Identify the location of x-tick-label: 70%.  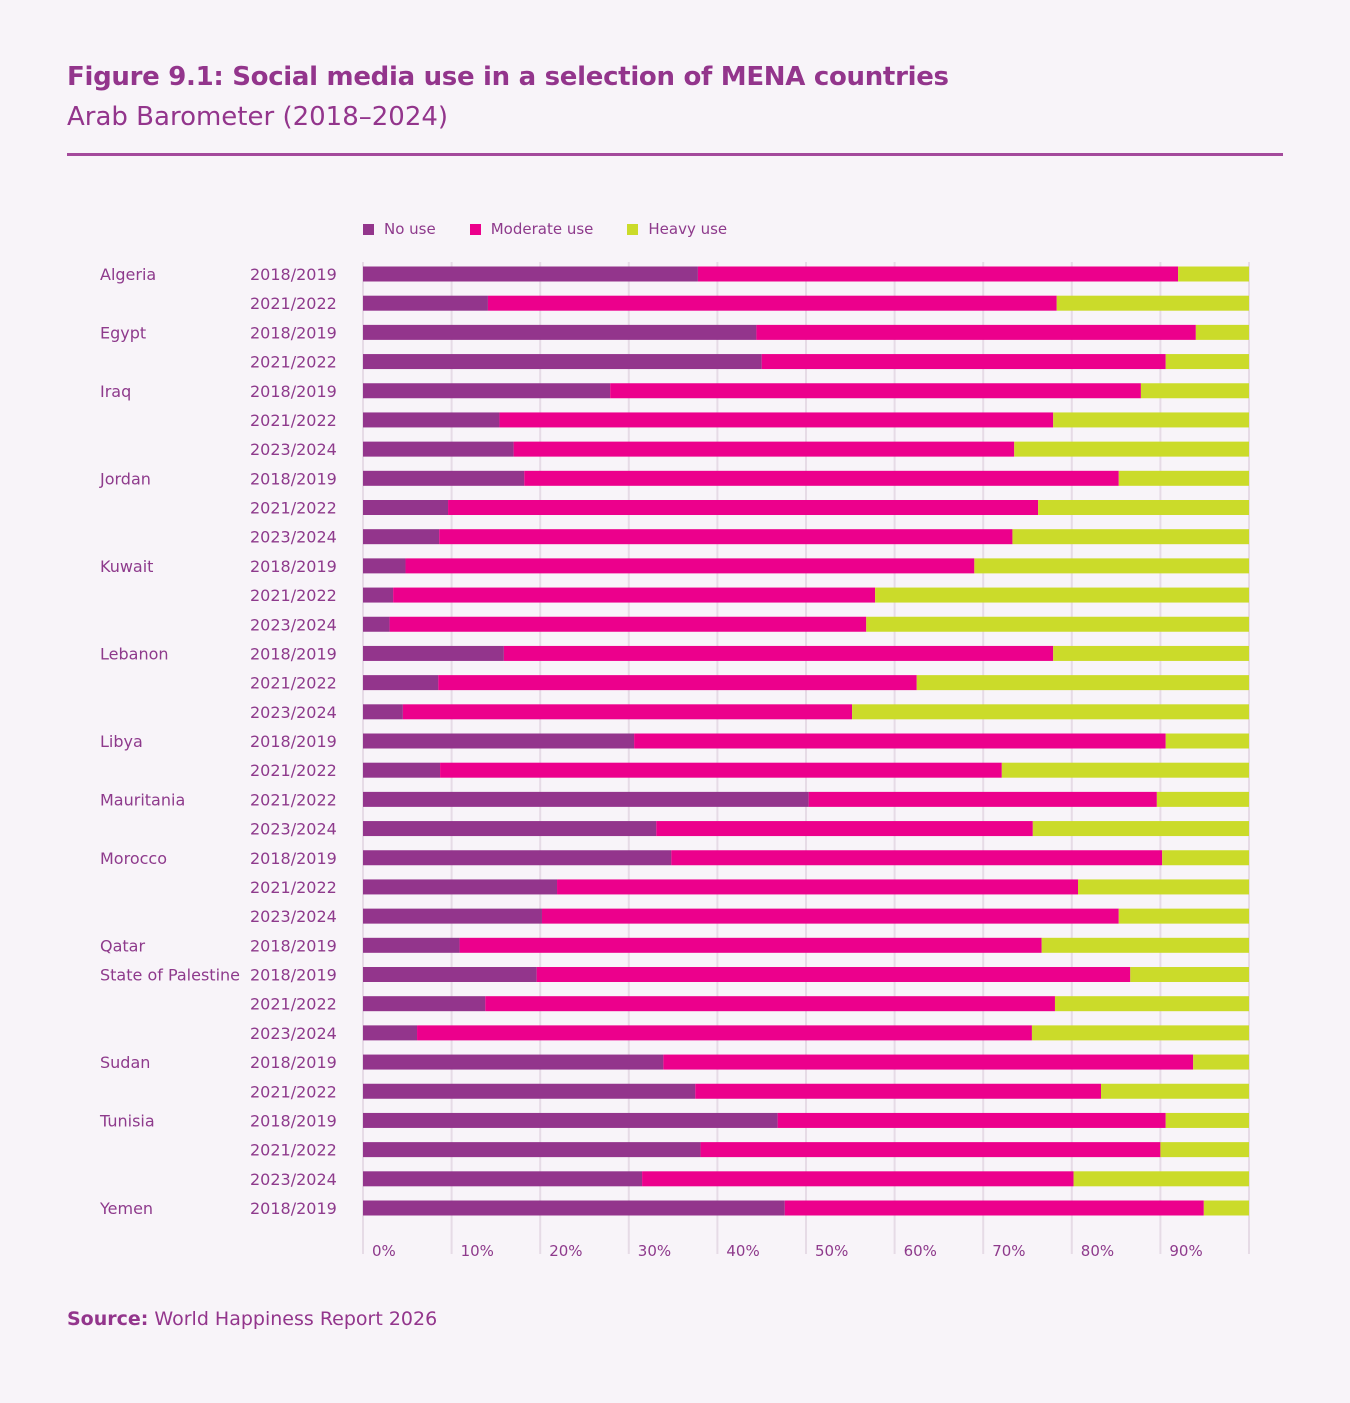
(1008, 1251).